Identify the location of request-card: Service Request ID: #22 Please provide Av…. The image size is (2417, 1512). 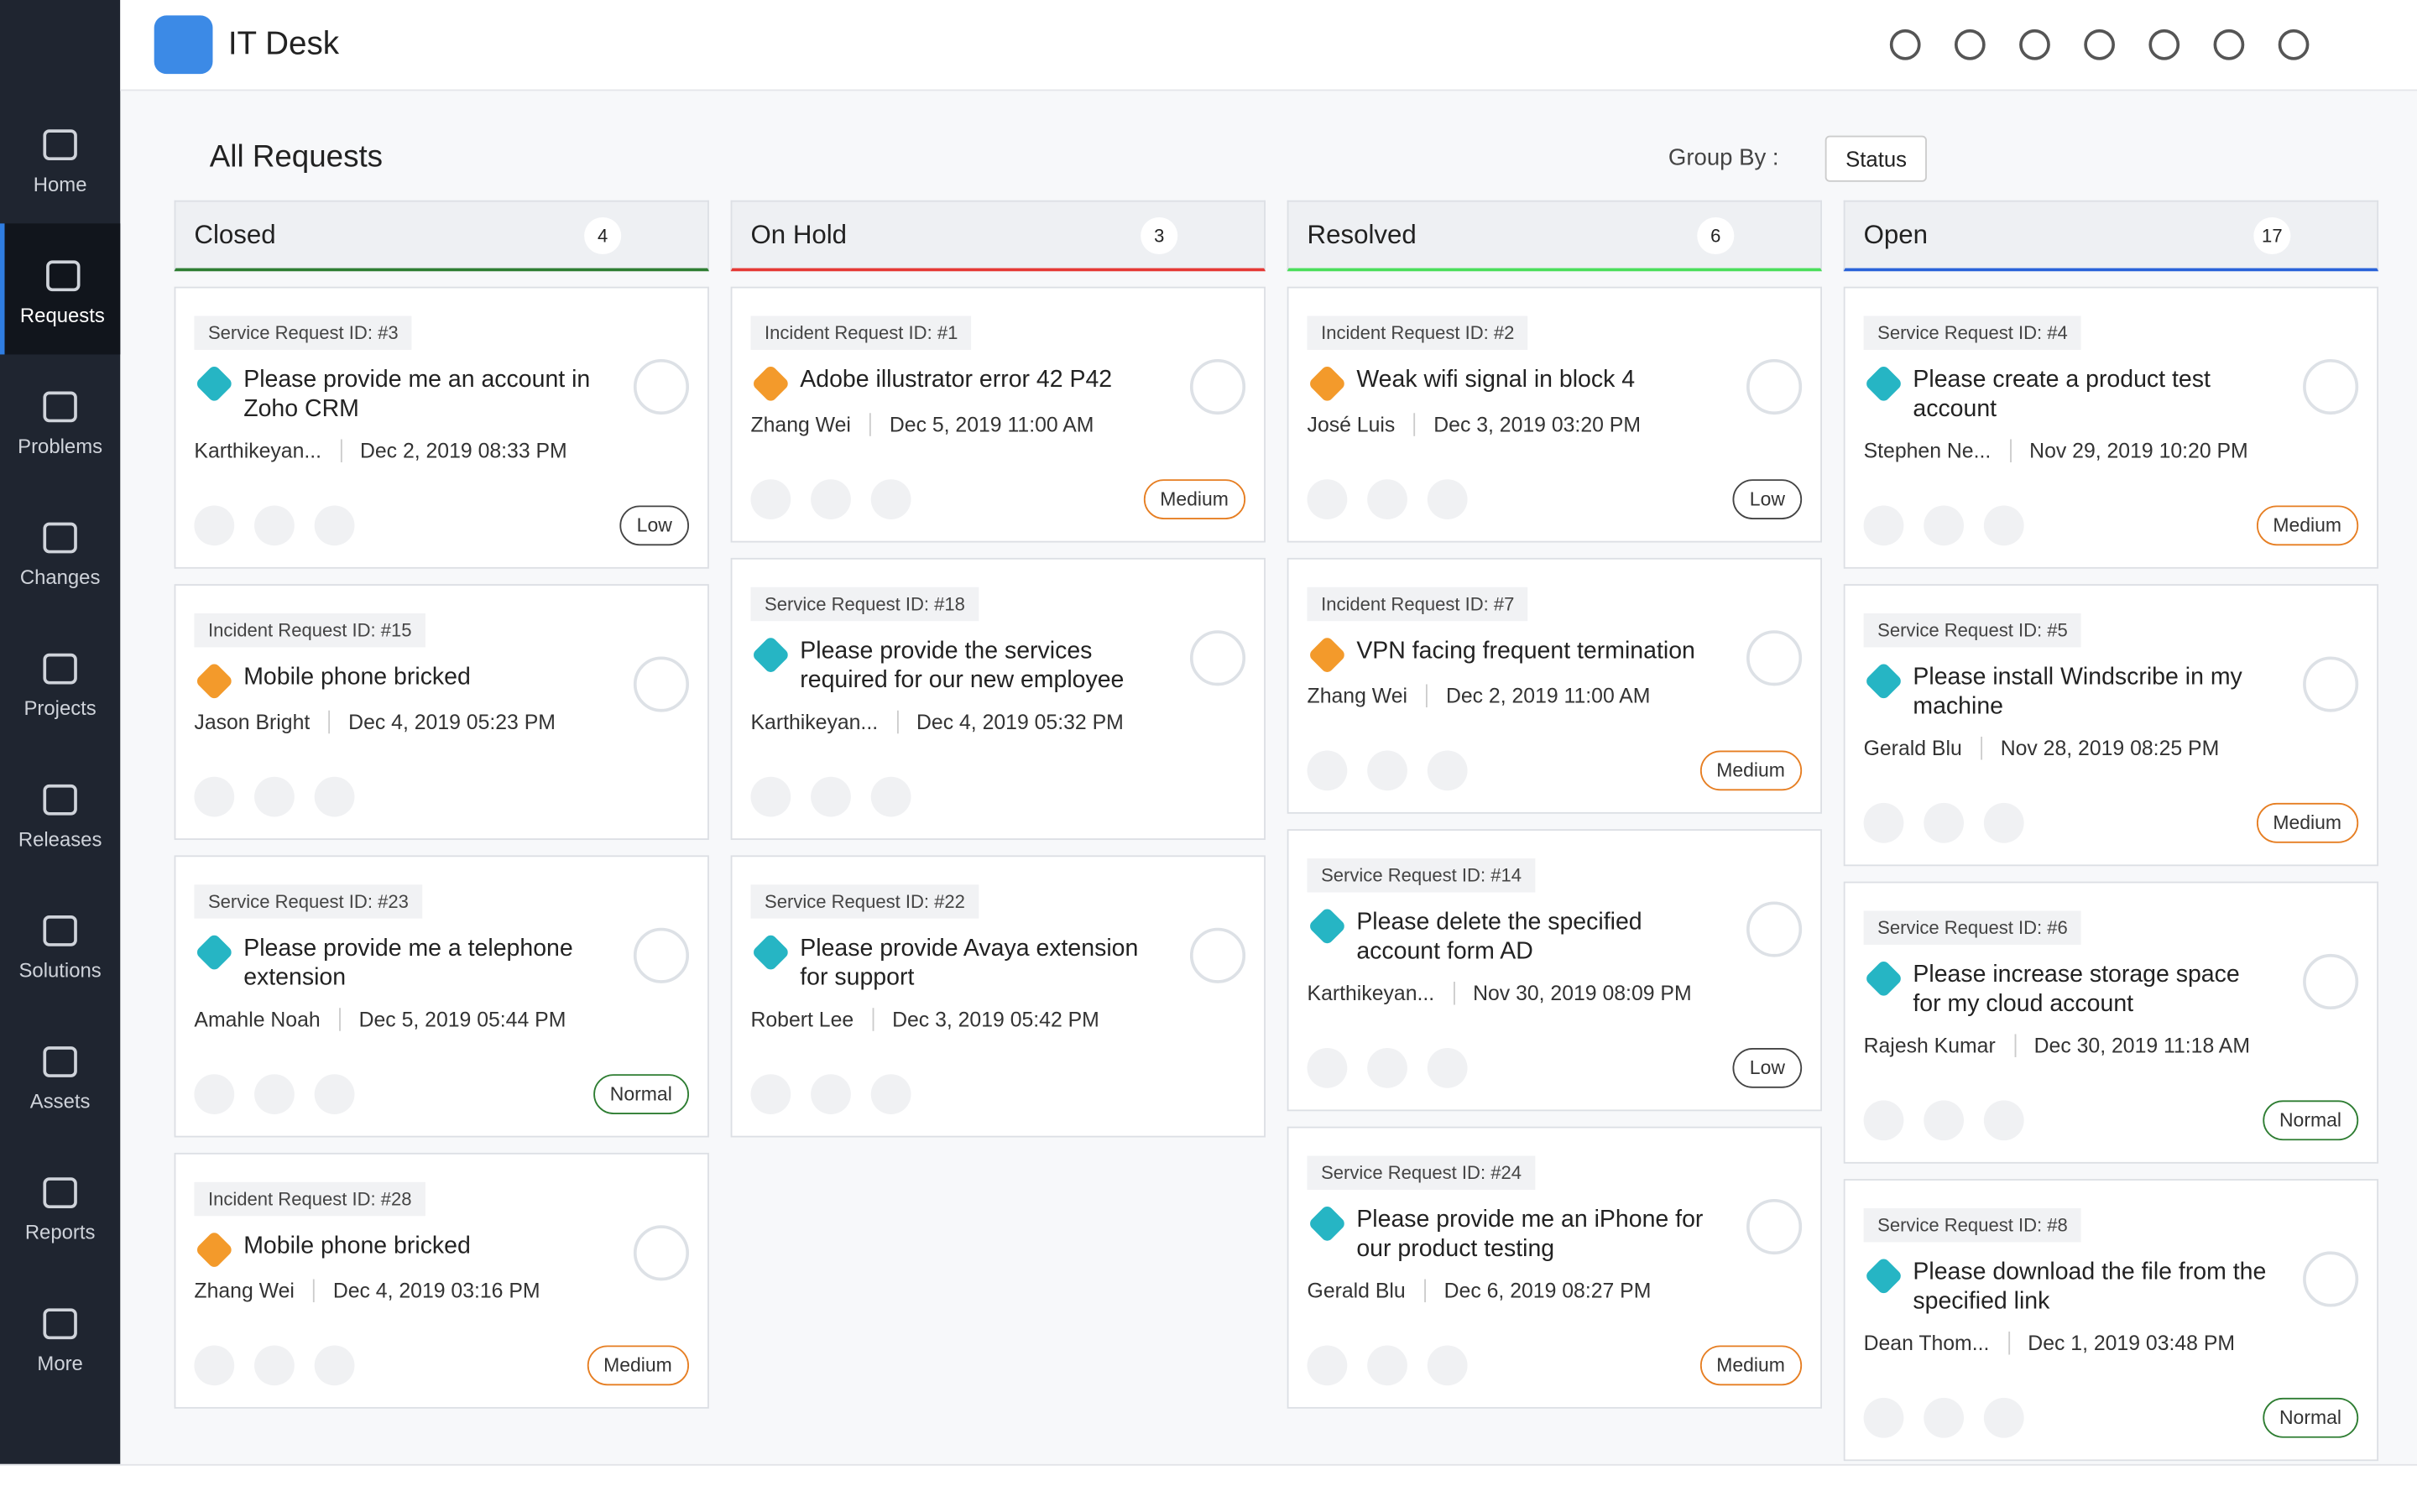
(998, 996).